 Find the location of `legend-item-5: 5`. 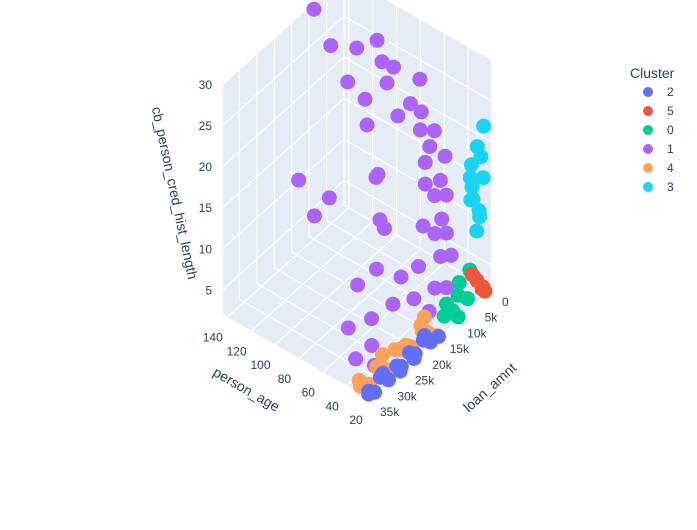

legend-item-5: 5 is located at coordinates (658, 111).